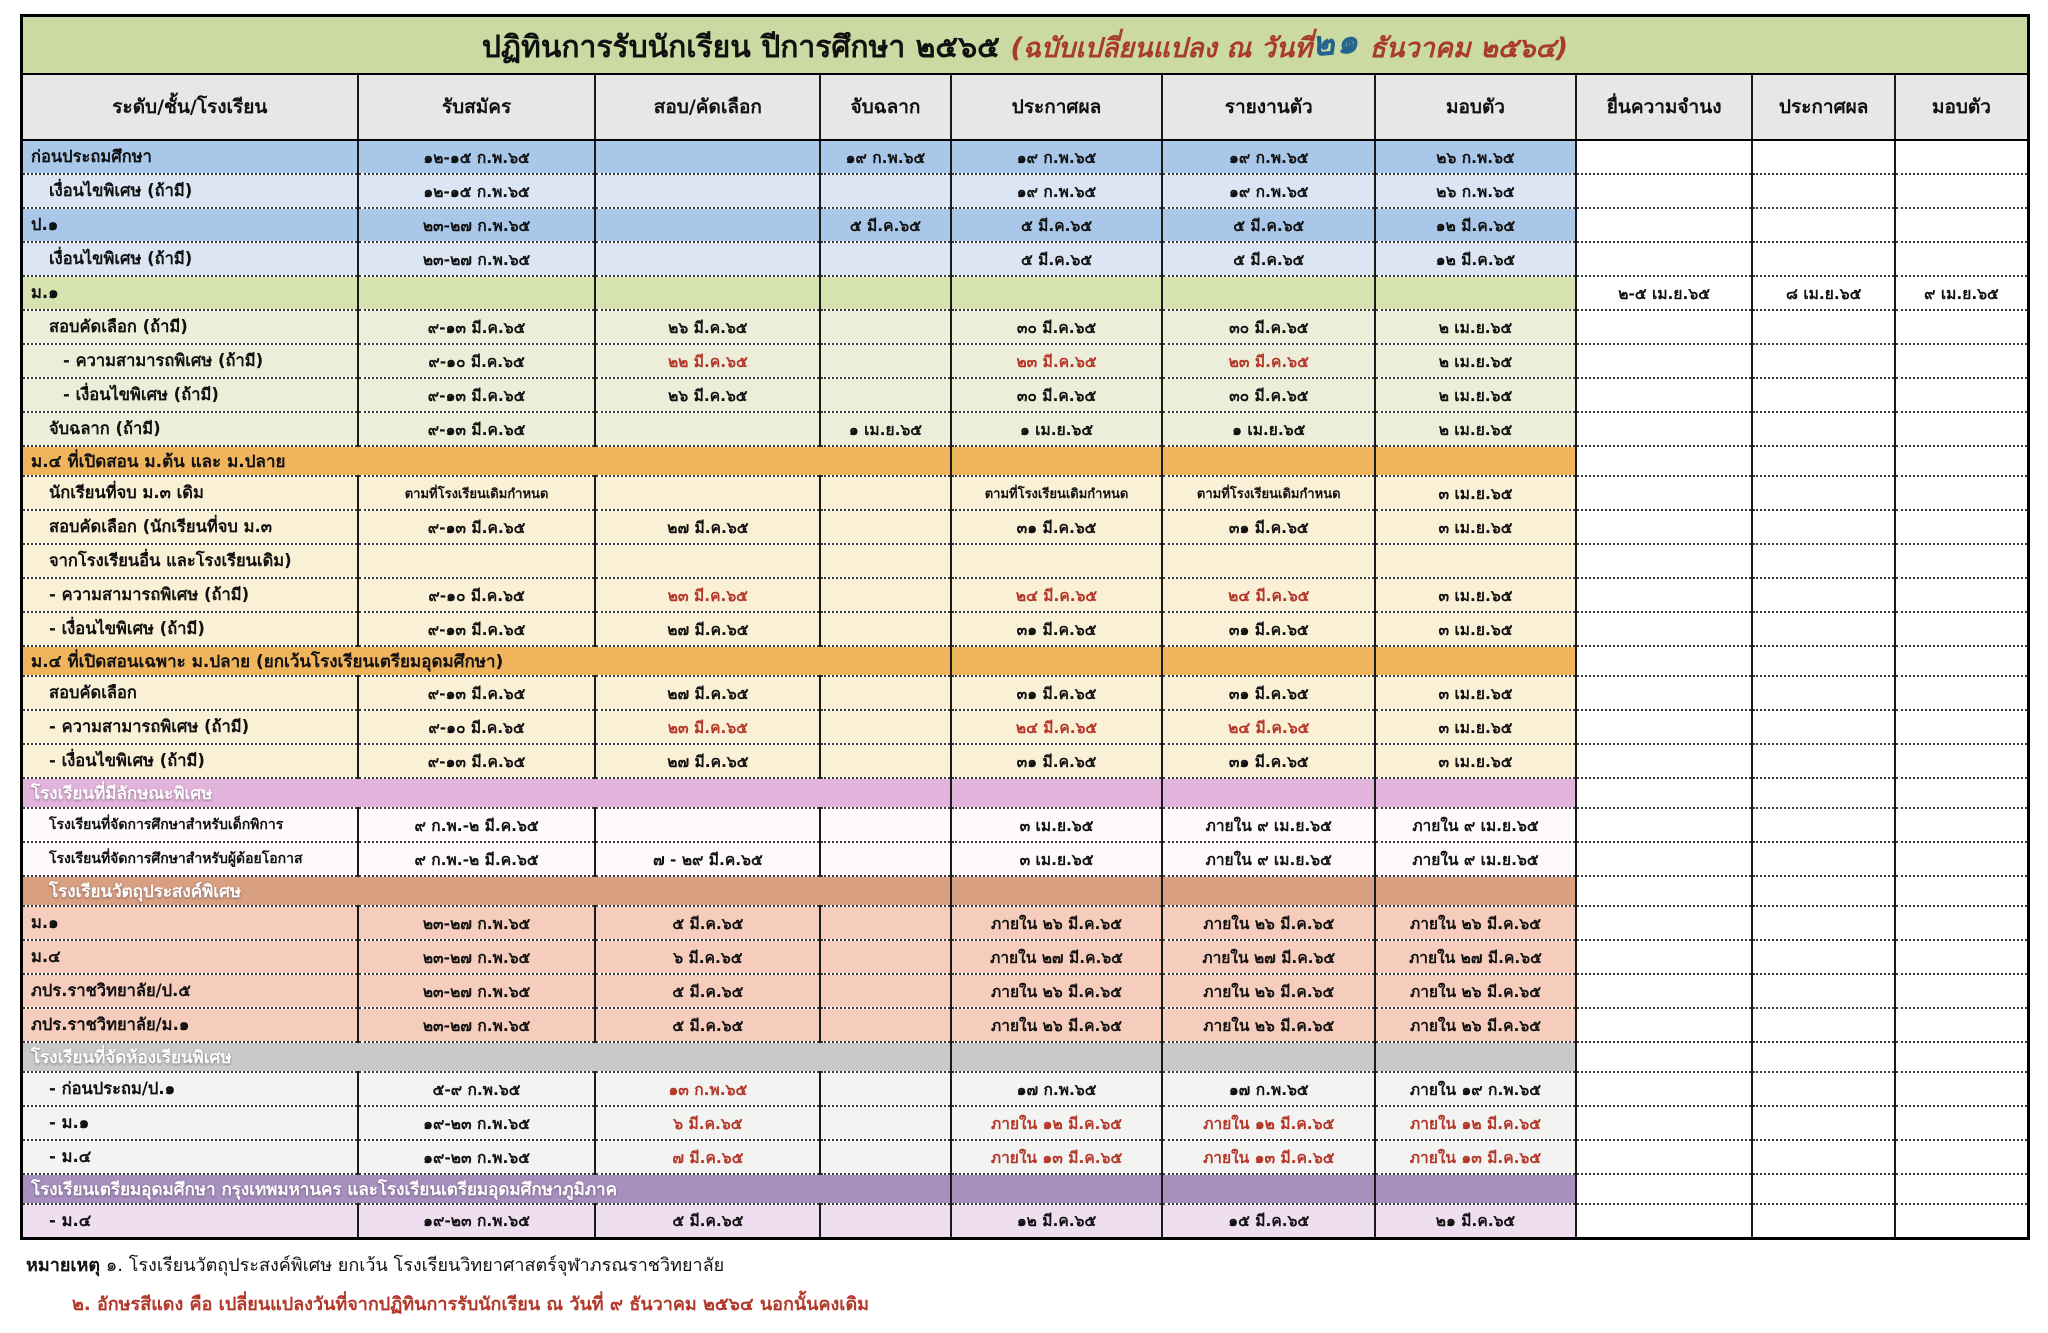 Image resolution: width=2048 pixels, height=1333 pixels. Describe the element at coordinates (707, 727) in the screenshot. I see `date-cell: ๒๓ มี.ค.๖๕` at that location.